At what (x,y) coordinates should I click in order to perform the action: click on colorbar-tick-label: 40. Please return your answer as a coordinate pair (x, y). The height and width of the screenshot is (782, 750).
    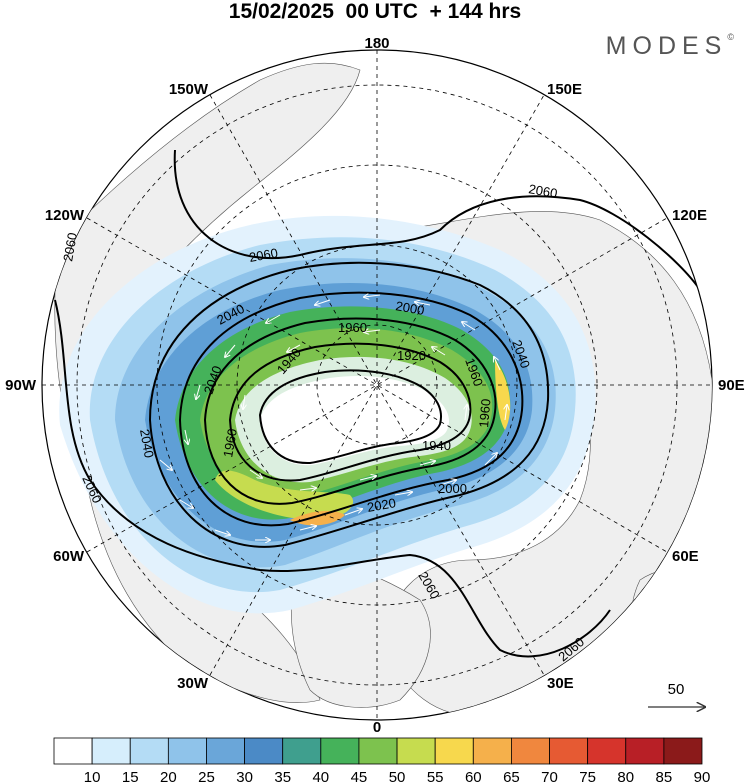
    Looking at the image, I should click on (320, 775).